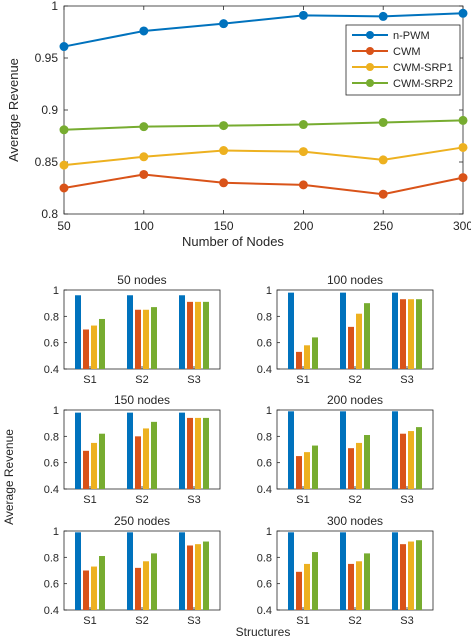  What do you see at coordinates (49, 110) in the screenshot?
I see `y-tick-label: 0.9` at bounding box center [49, 110].